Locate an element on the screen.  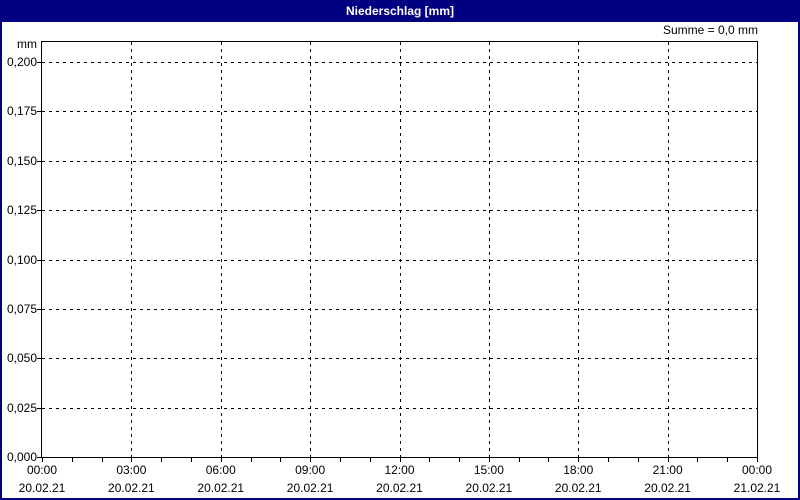
window-titlebar: Niederschlag [mm] is located at coordinates (400, 12).